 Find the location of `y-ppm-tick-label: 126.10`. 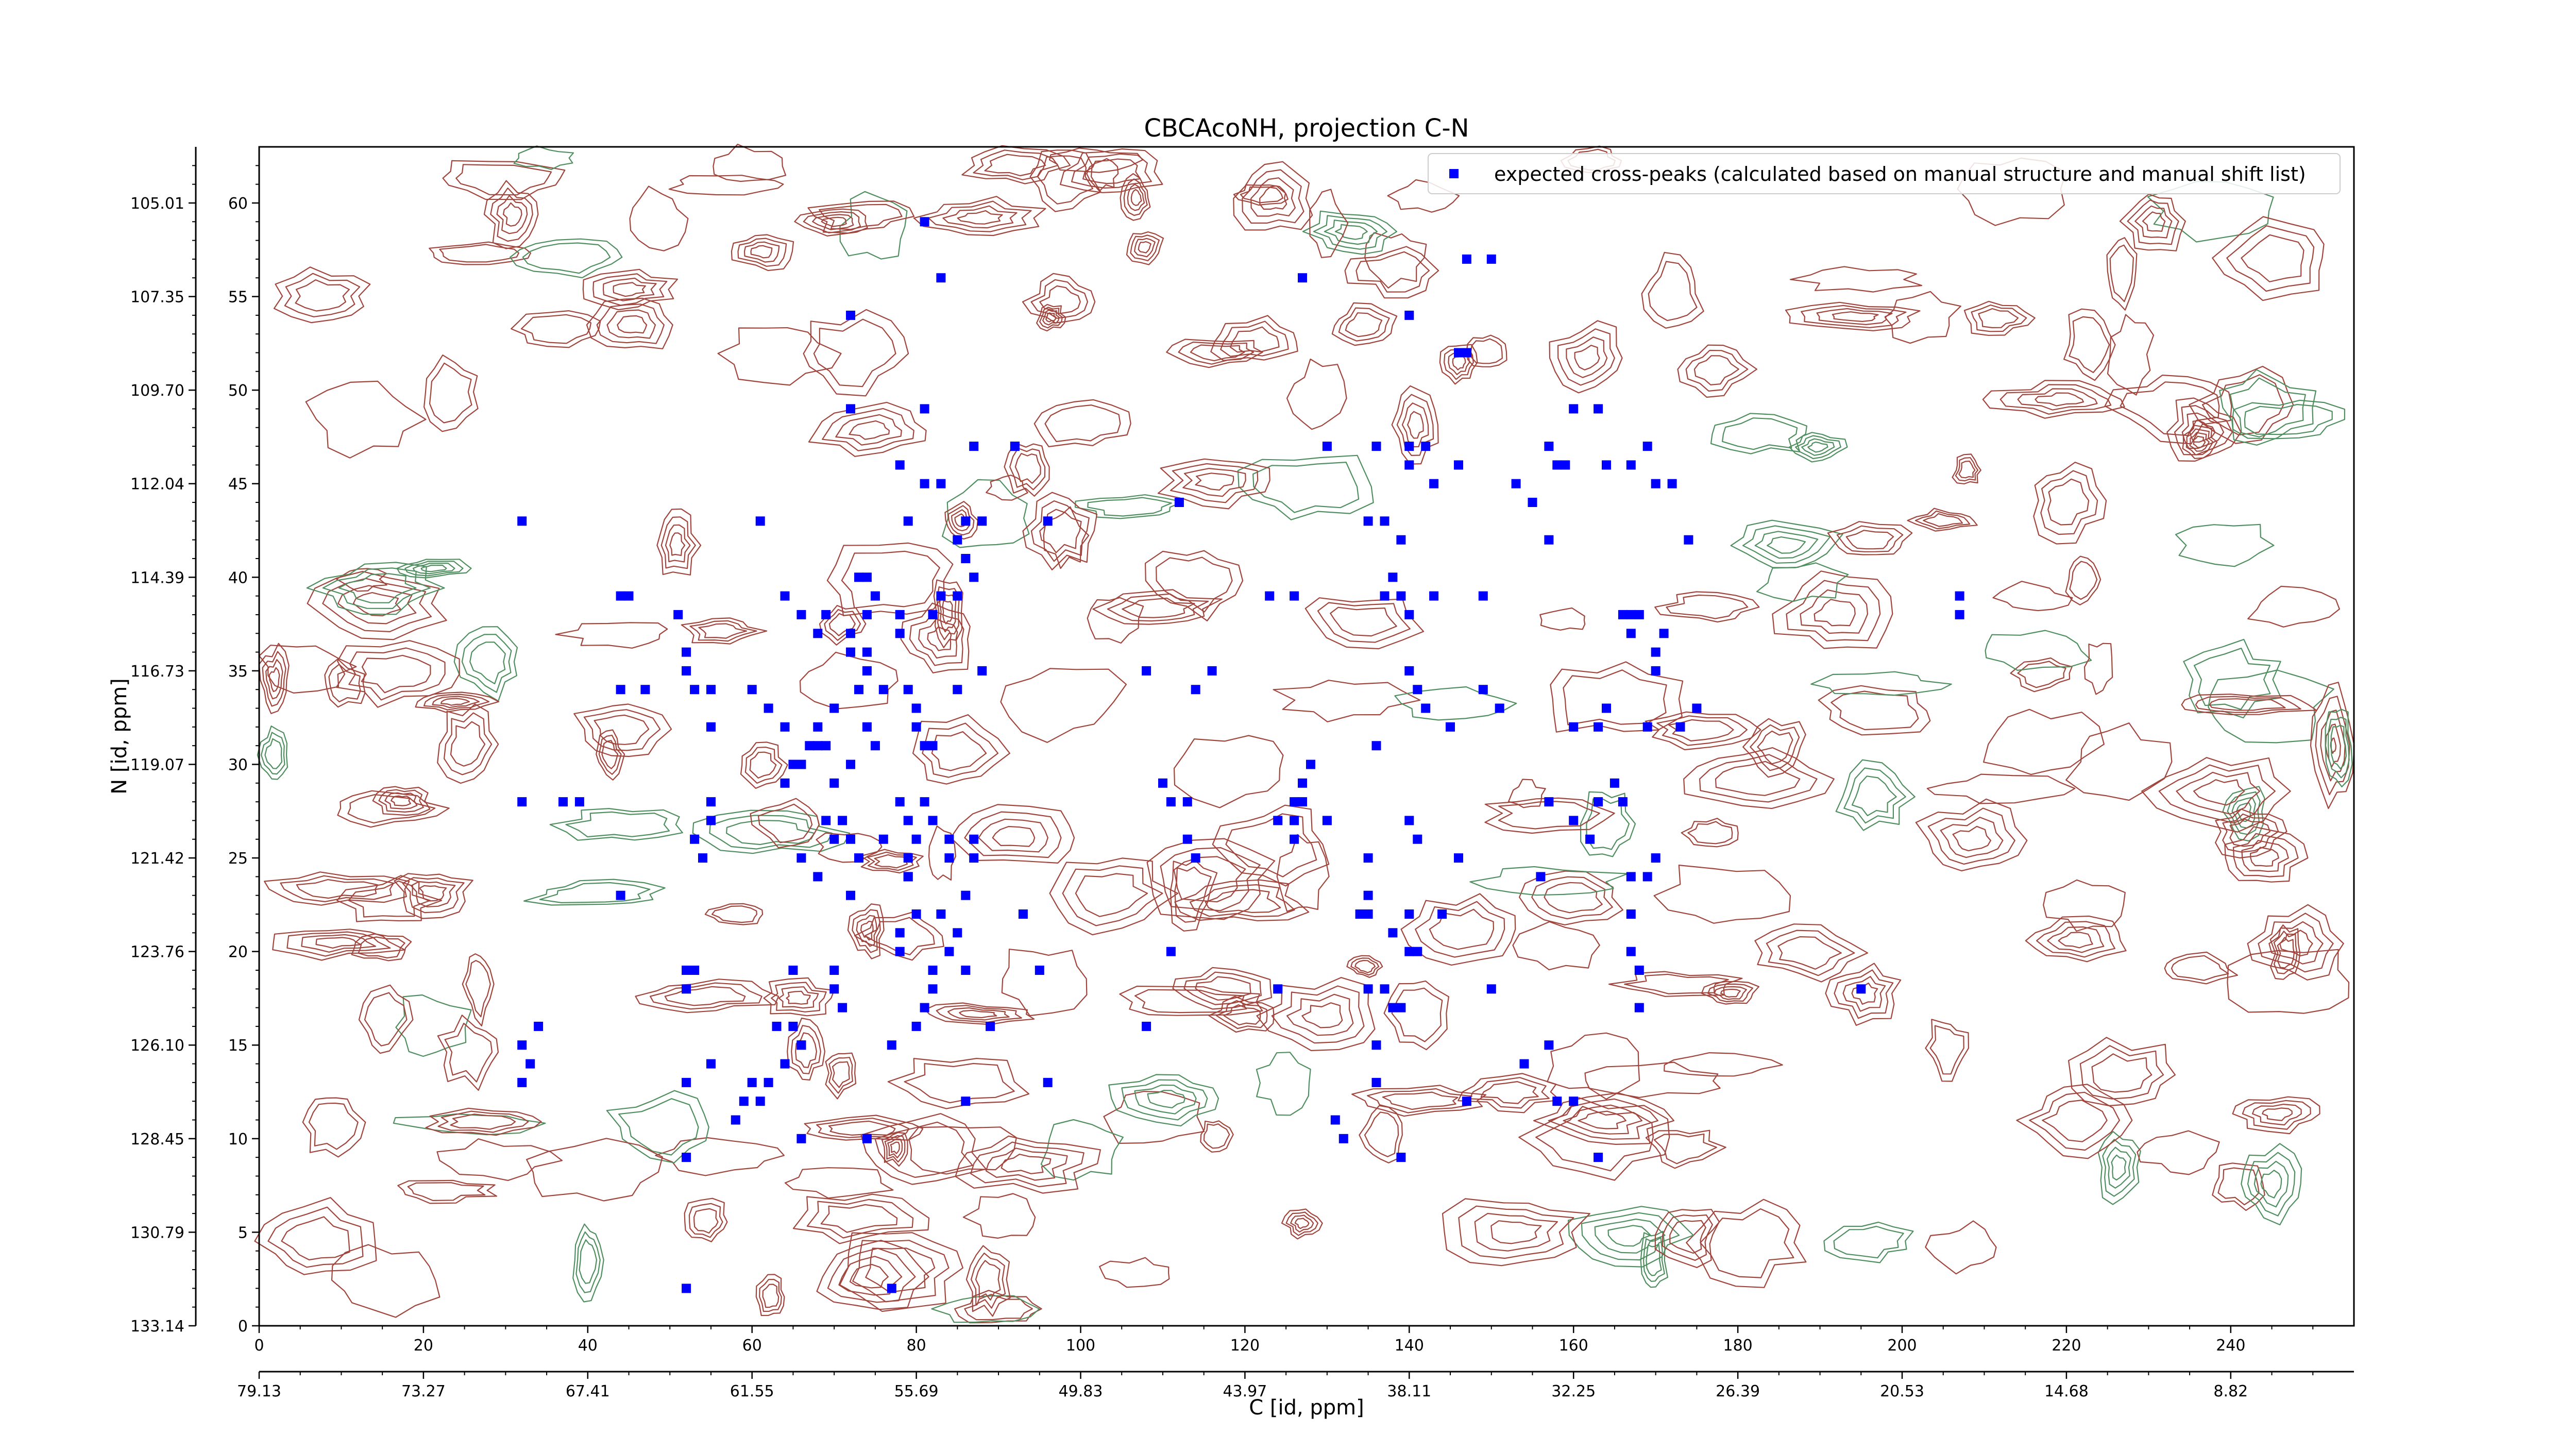

y-ppm-tick-label: 126.10 is located at coordinates (157, 1046).